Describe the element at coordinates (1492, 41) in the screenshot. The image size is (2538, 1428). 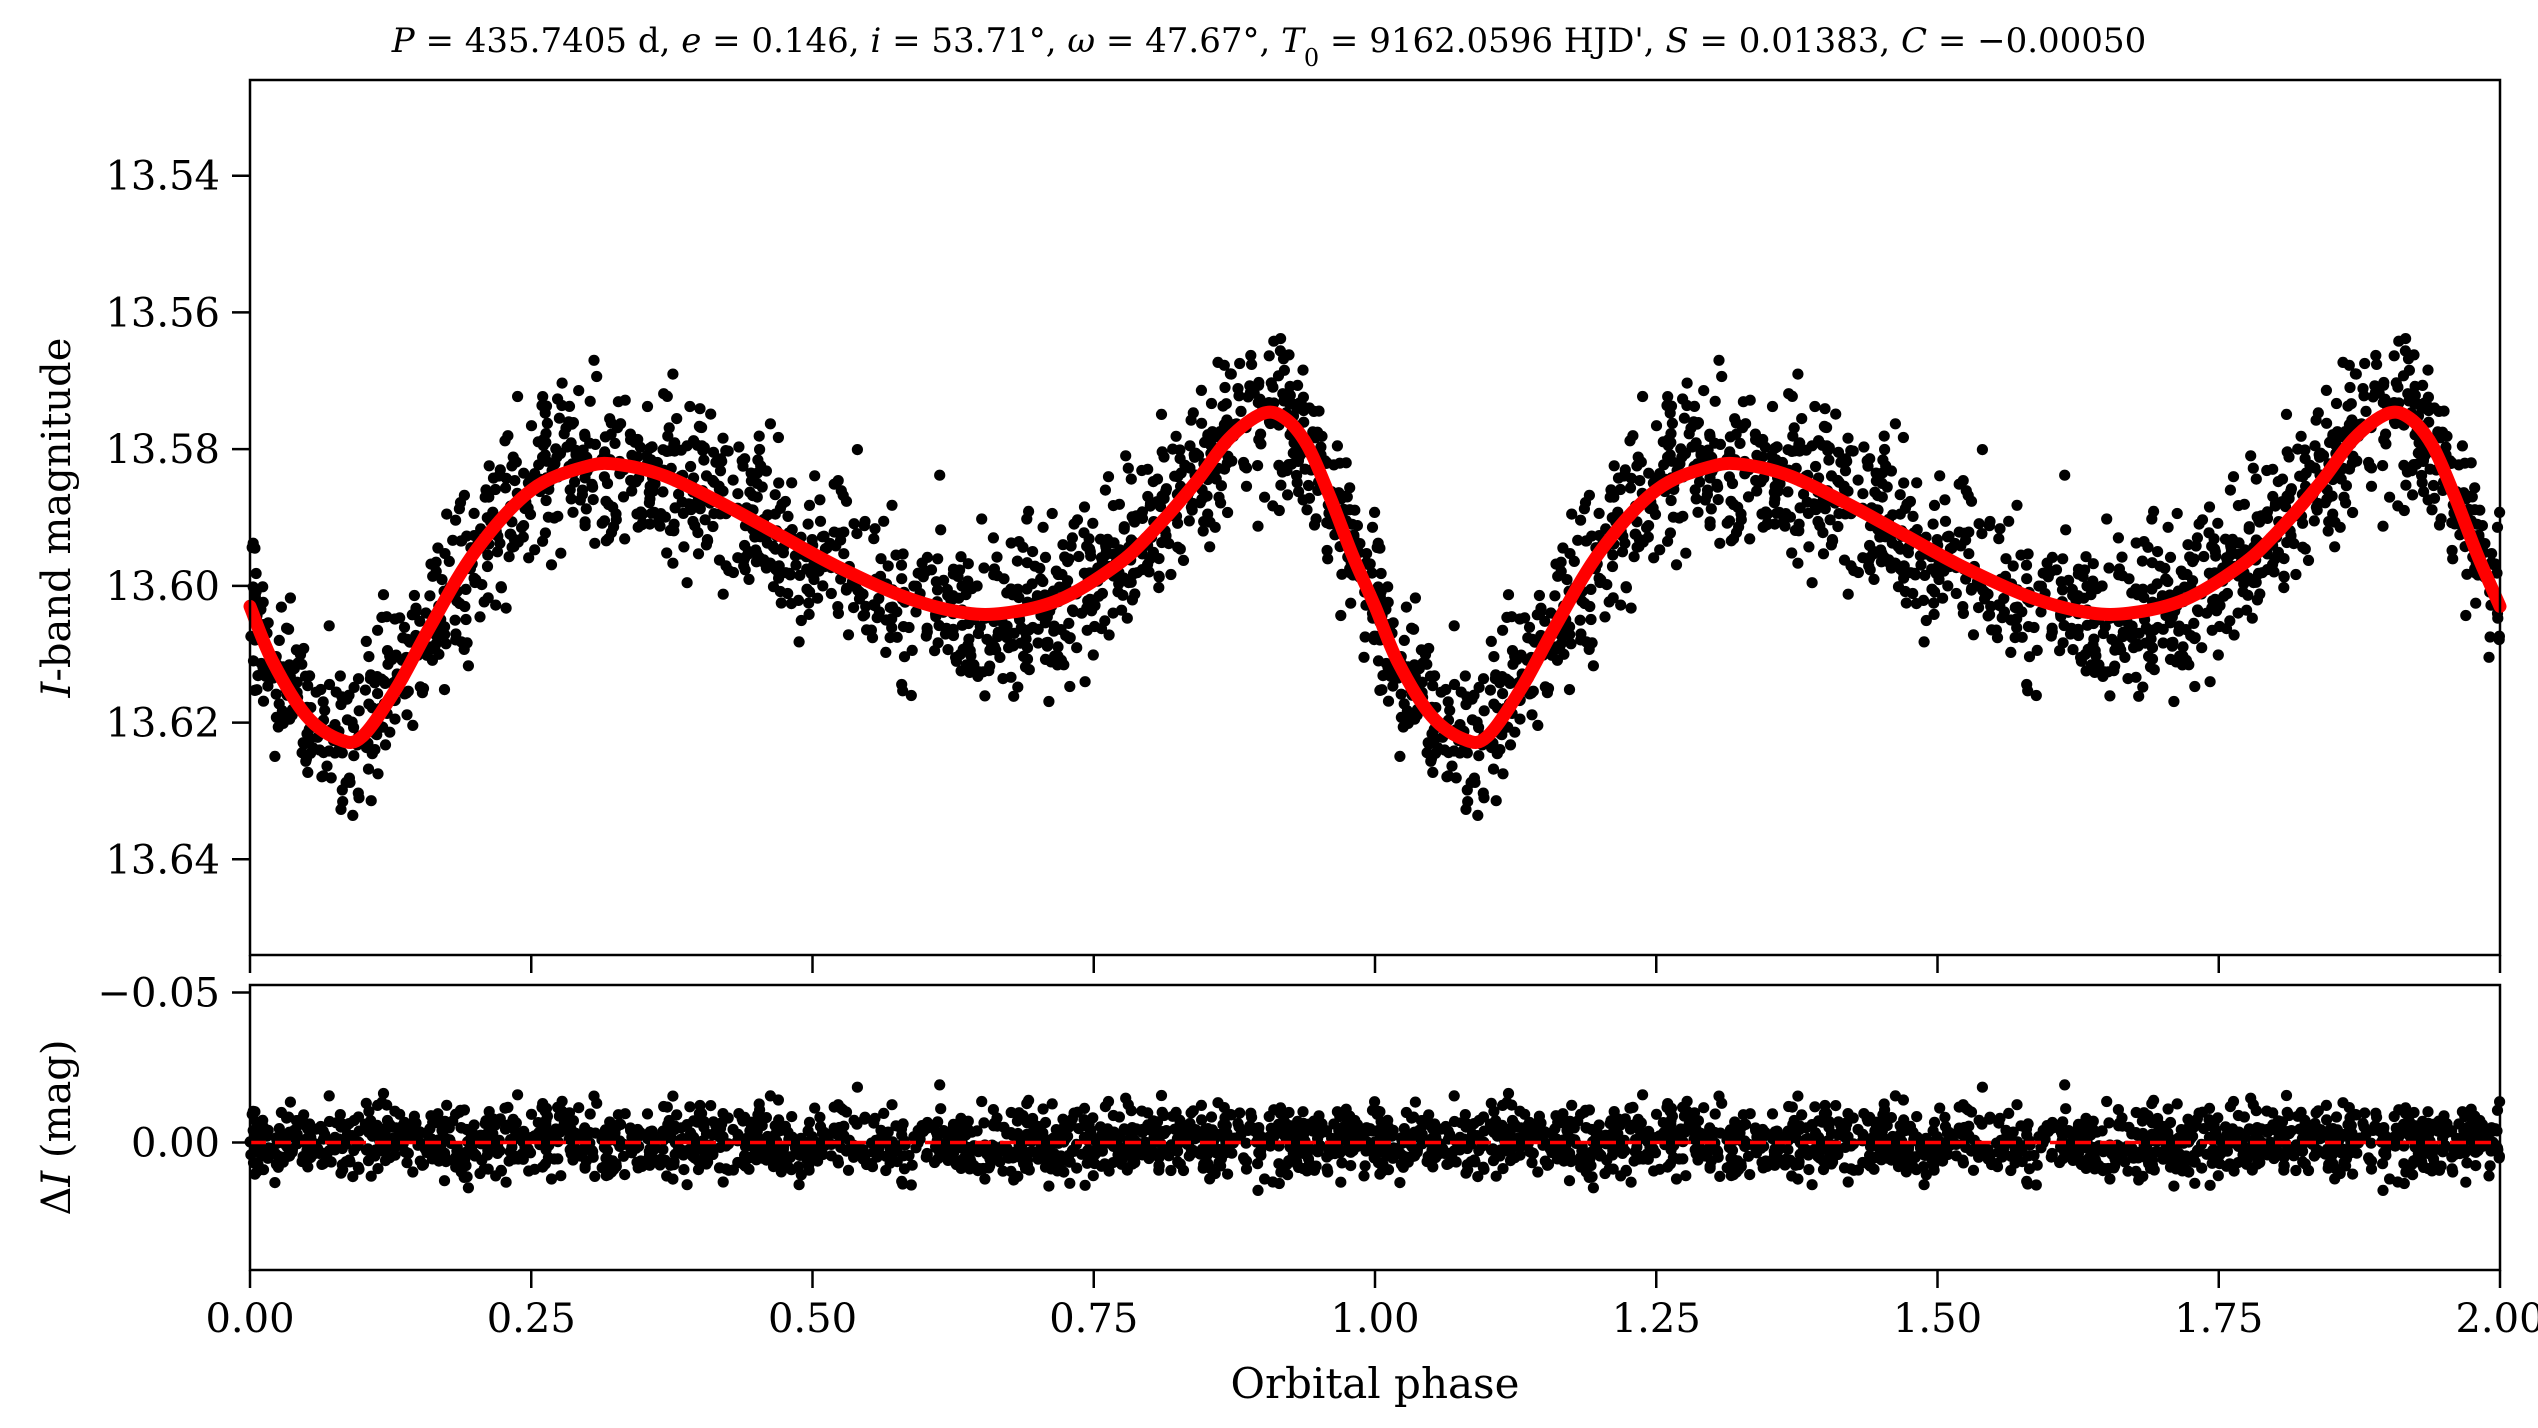
I see `label-segment-10: = 9162.0596 HJD',` at that location.